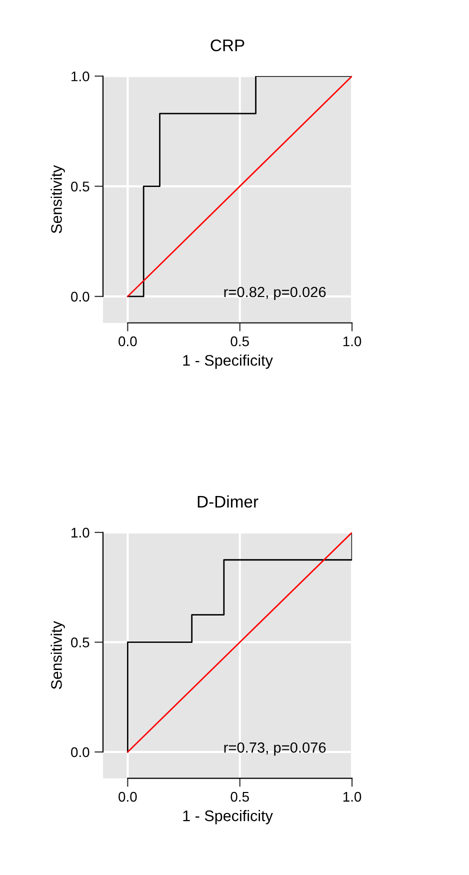 The height and width of the screenshot is (875, 469). Describe the element at coordinates (275, 293) in the screenshot. I see `annotation: r=0.82, p=0.026` at that location.